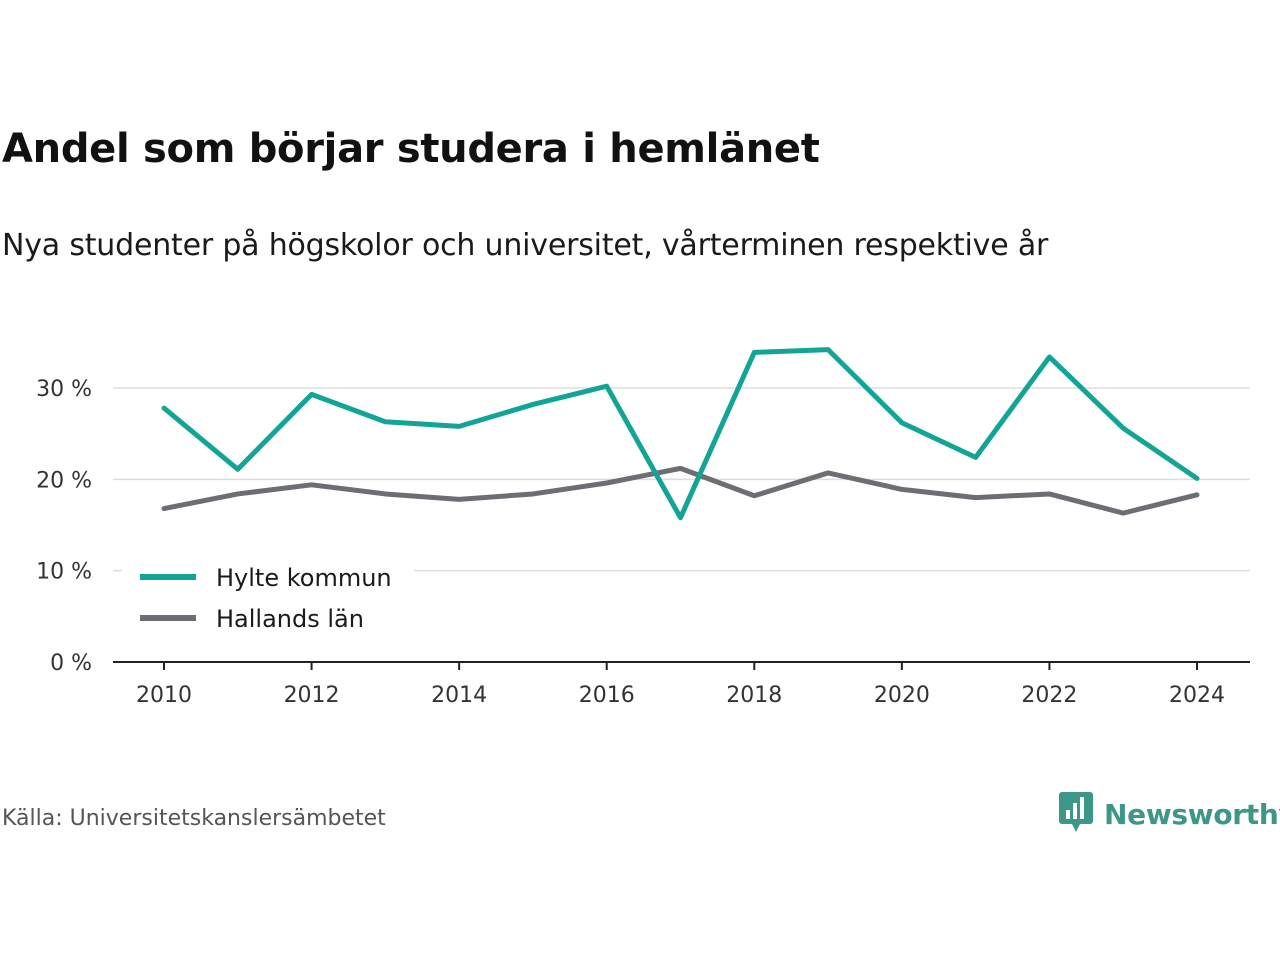 The height and width of the screenshot is (960, 1280). Describe the element at coordinates (64, 572) in the screenshot. I see `y-tick-label: 10 %` at that location.